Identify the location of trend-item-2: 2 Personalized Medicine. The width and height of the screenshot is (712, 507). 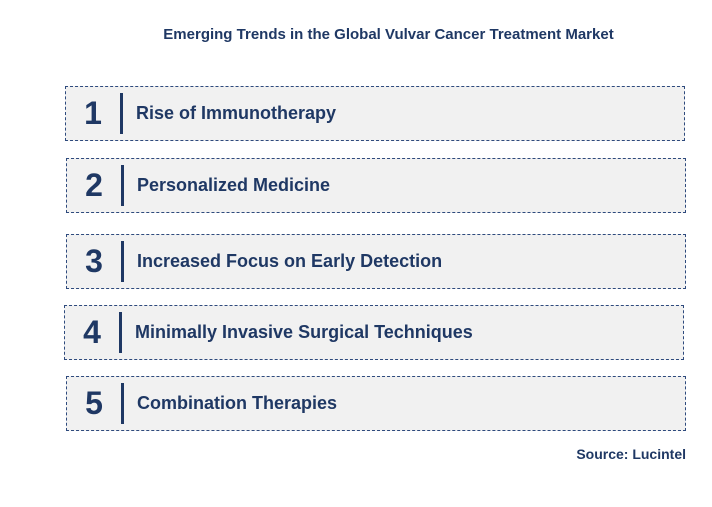
(376, 185).